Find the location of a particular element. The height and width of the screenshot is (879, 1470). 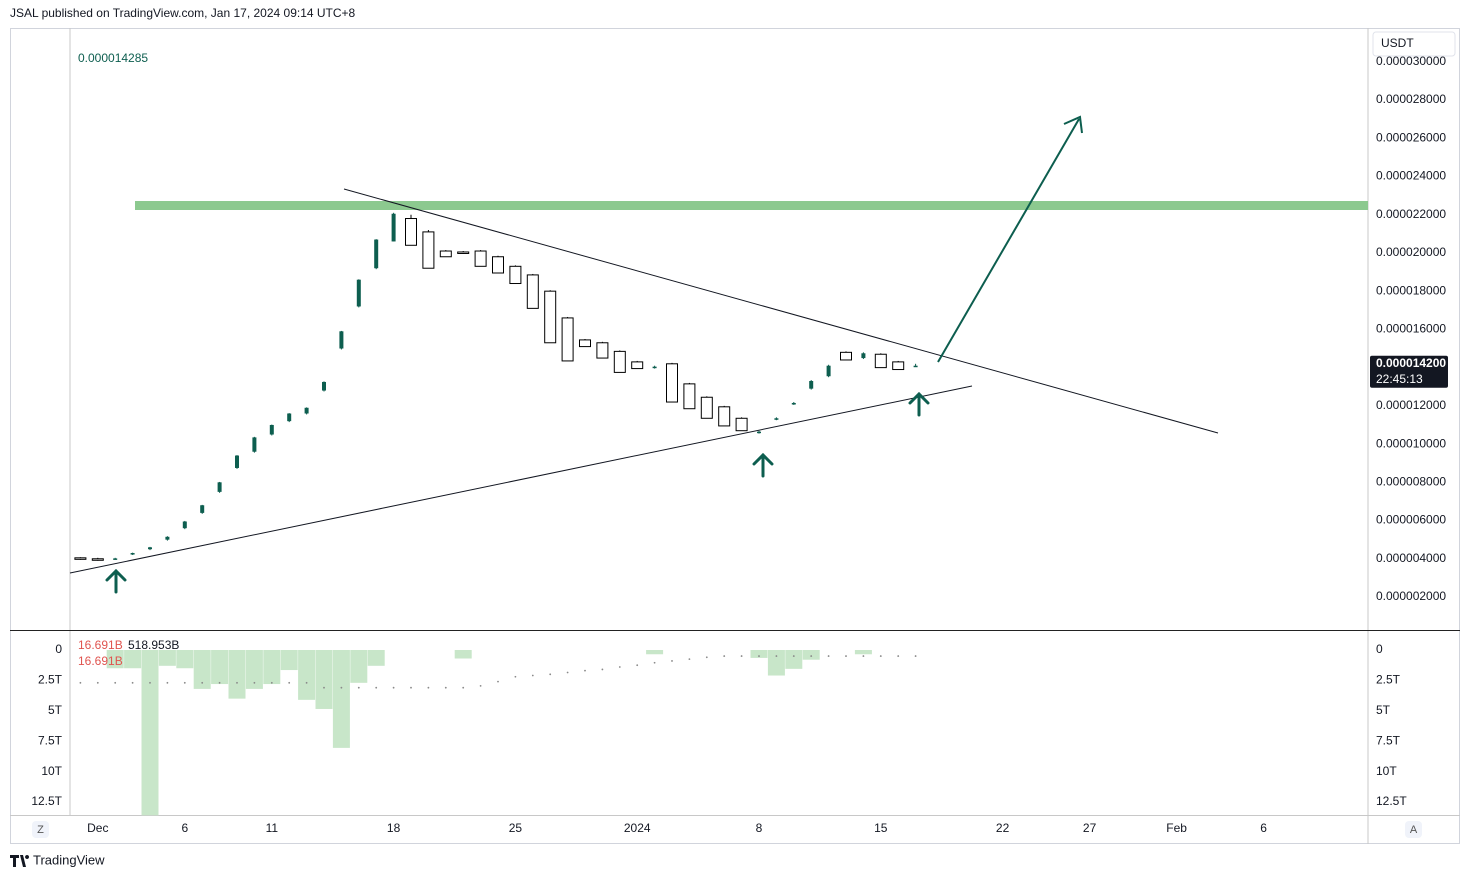

arrows is located at coordinates (517, 492).